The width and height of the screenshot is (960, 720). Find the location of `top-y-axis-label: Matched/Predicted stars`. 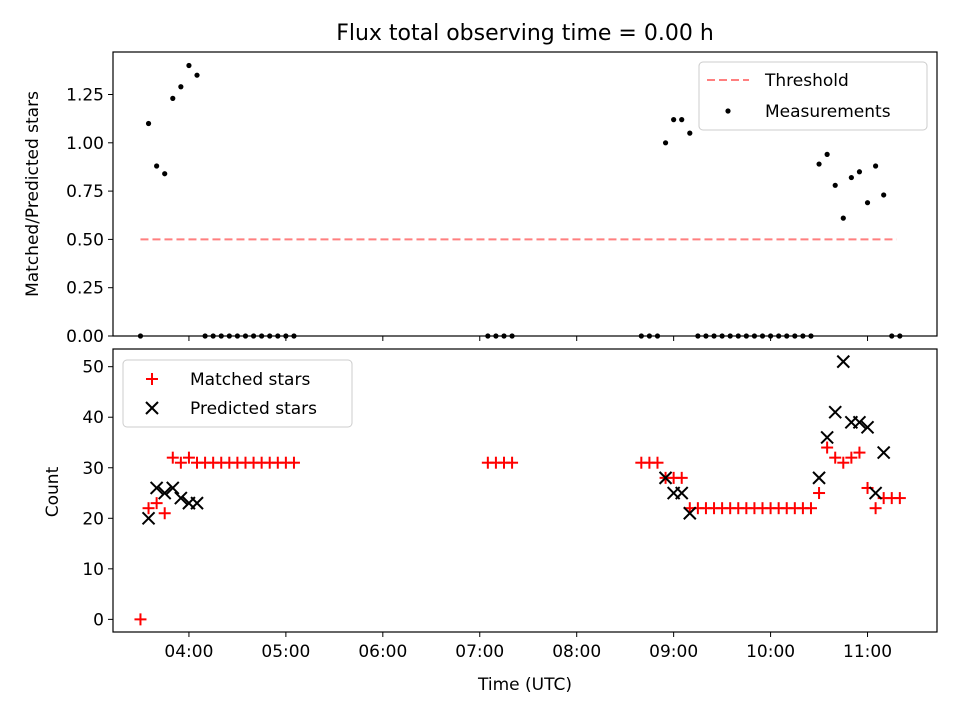

top-y-axis-label: Matched/Predicted stars is located at coordinates (33, 194).